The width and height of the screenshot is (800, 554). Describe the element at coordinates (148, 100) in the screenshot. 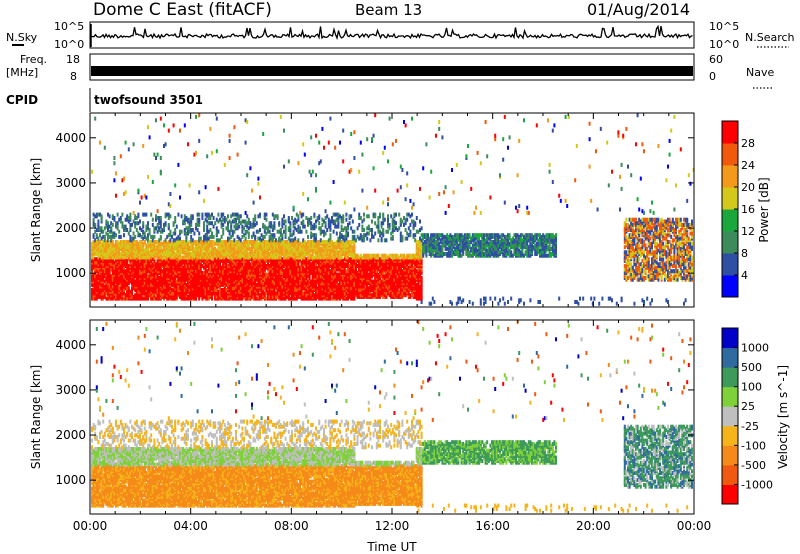

I see `cpid-value: twofsound 3501` at that location.